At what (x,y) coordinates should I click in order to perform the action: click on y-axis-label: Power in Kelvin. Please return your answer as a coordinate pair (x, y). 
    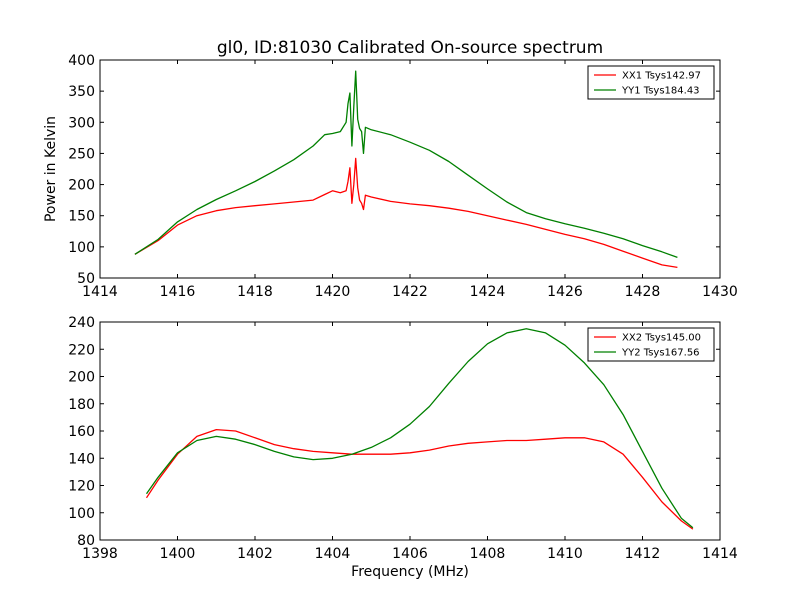
    Looking at the image, I should click on (51, 169).